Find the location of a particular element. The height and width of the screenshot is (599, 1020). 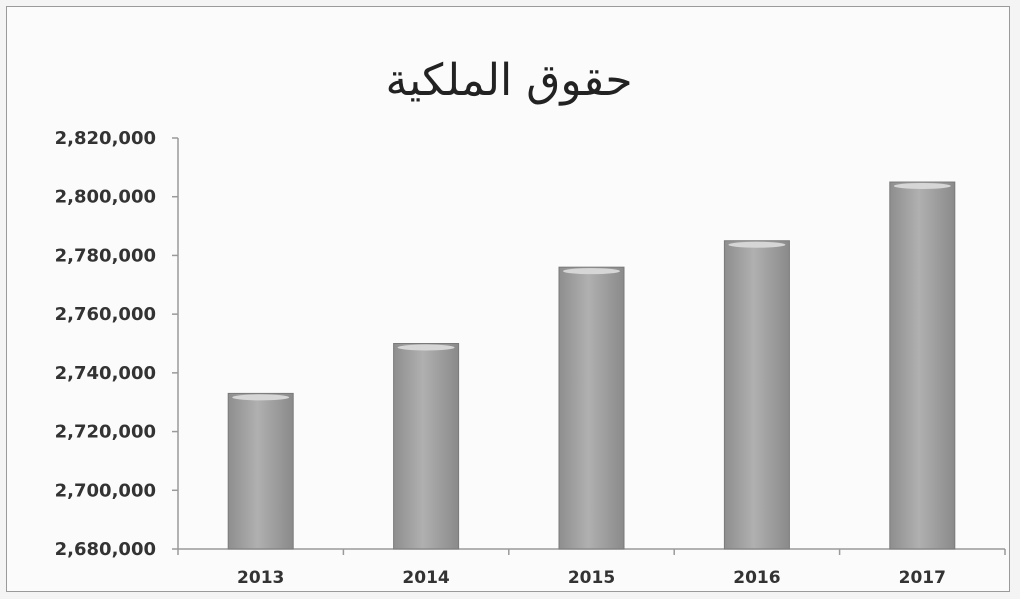

x-tick-label: 2013 is located at coordinates (260, 578).